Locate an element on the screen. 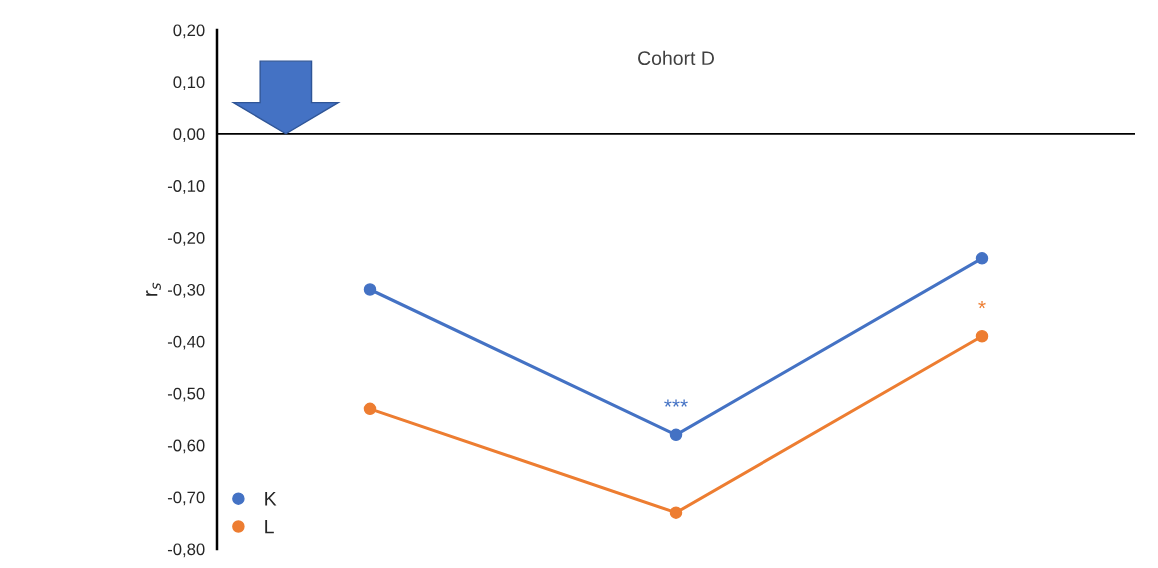 The height and width of the screenshot is (568, 1158). annotation: * is located at coordinates (982, 304).